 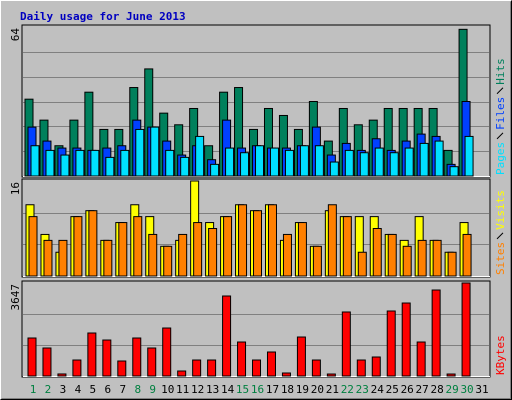 I want to click on x-tick-label: 14, so click(x=228, y=389).